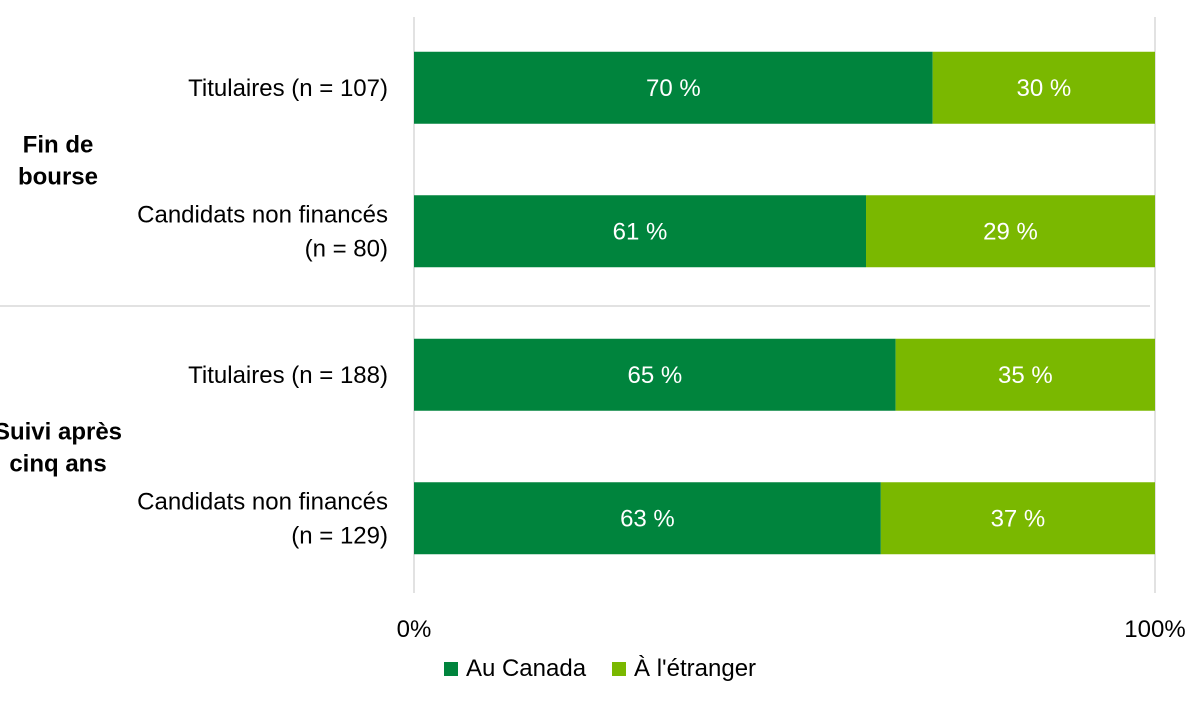  What do you see at coordinates (695, 668) in the screenshot?
I see `legend-label-a-l-etranger: À l'étranger` at bounding box center [695, 668].